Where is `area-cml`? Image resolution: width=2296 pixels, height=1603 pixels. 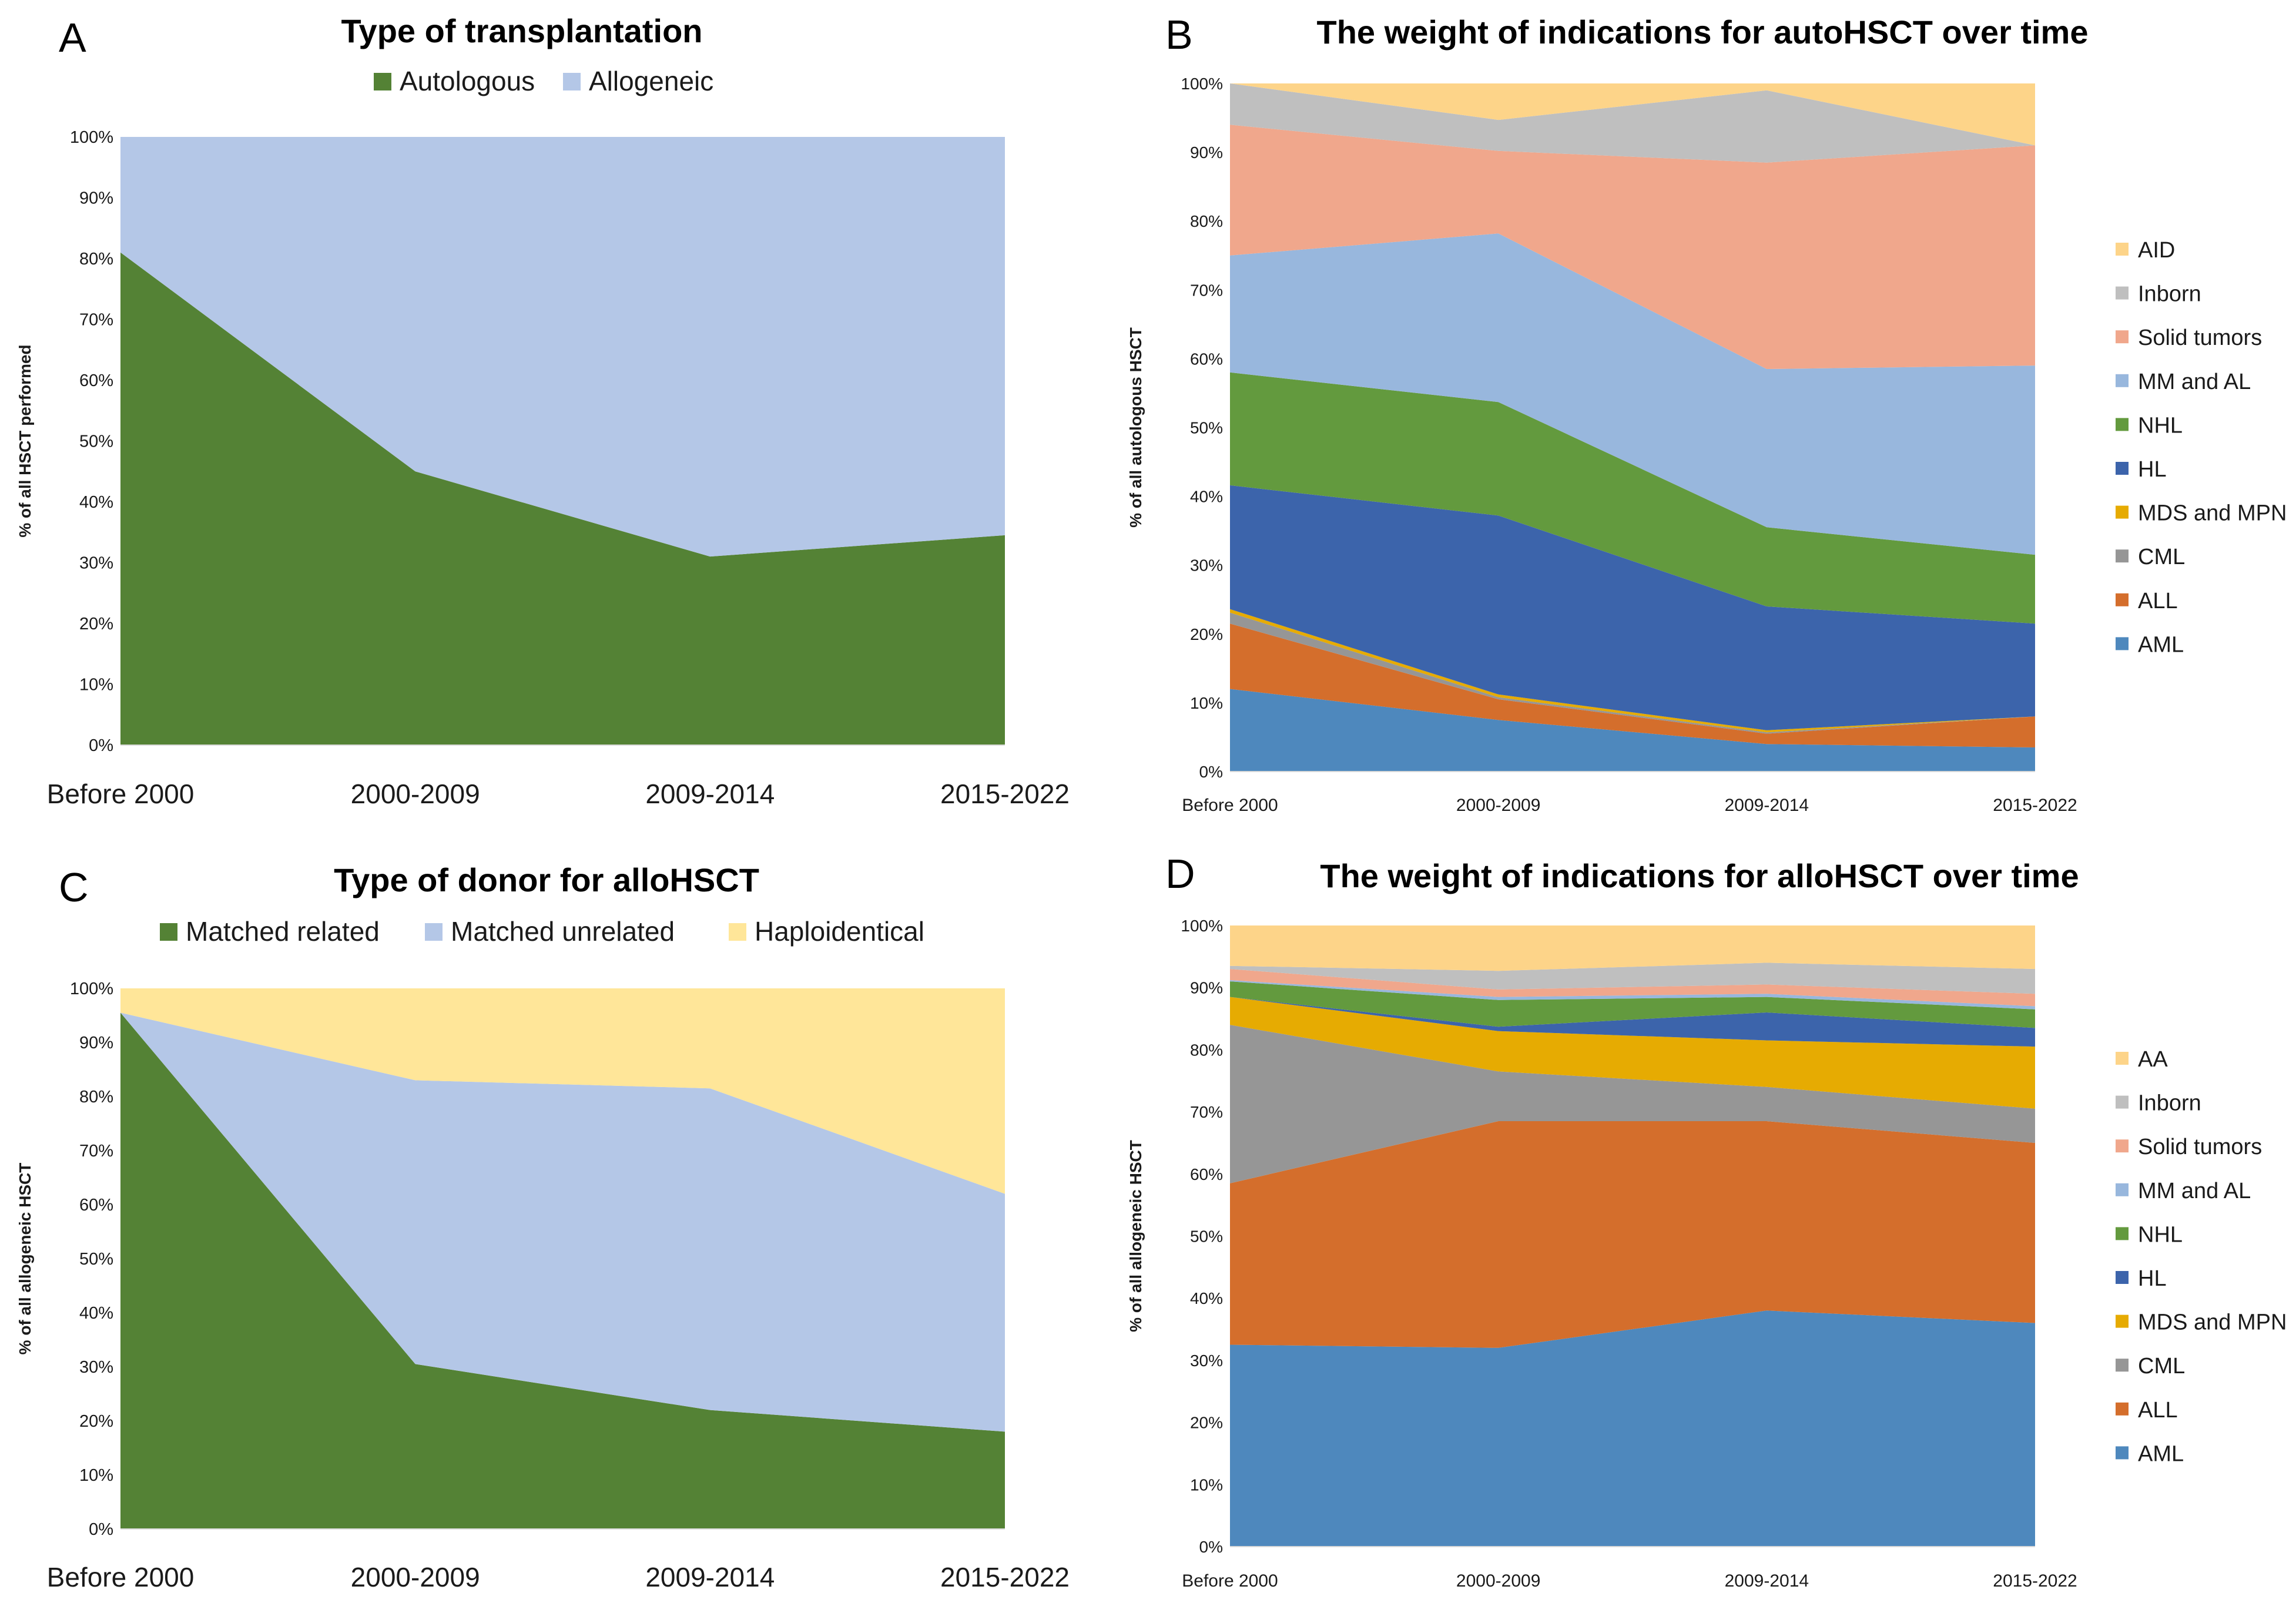
area-cml is located at coordinates (1632, 1104).